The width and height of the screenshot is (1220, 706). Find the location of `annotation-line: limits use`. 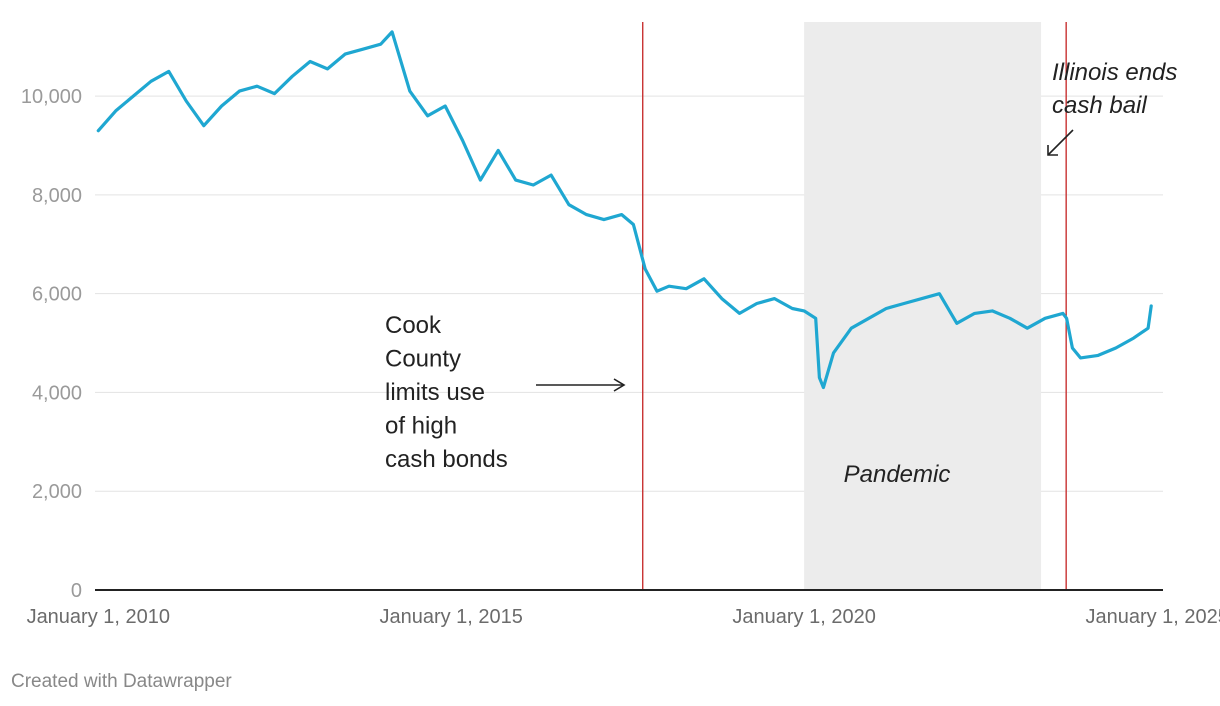

annotation-line: limits use is located at coordinates (435, 392).